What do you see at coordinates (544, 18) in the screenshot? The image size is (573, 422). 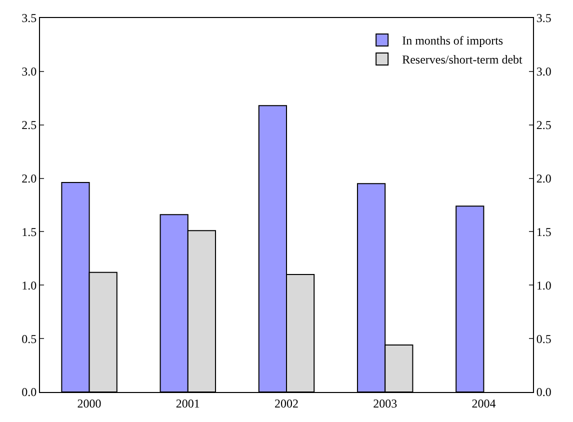 I see `y2-tick-label: 3.5` at bounding box center [544, 18].